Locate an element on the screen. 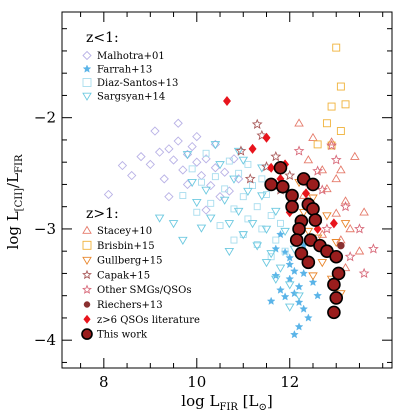  y-axis-title-sub-cii: [CII] is located at coordinates (19, 199).